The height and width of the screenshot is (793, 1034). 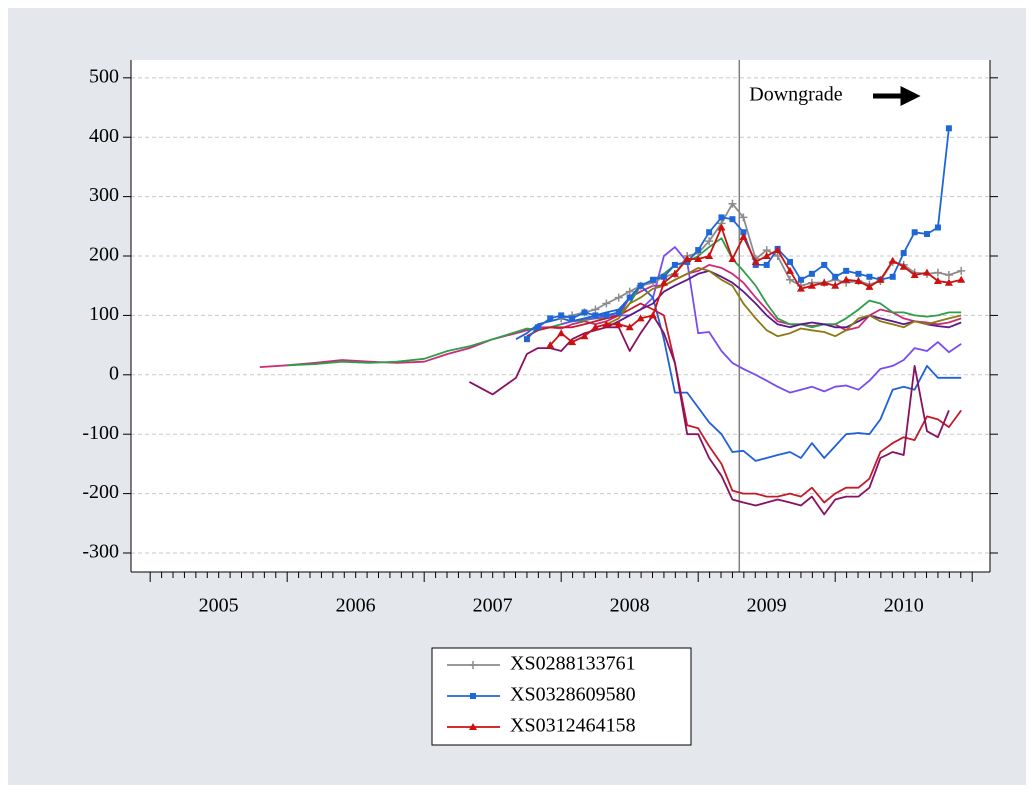 What do you see at coordinates (630, 606) in the screenshot?
I see `x-tick-label: 2008` at bounding box center [630, 606].